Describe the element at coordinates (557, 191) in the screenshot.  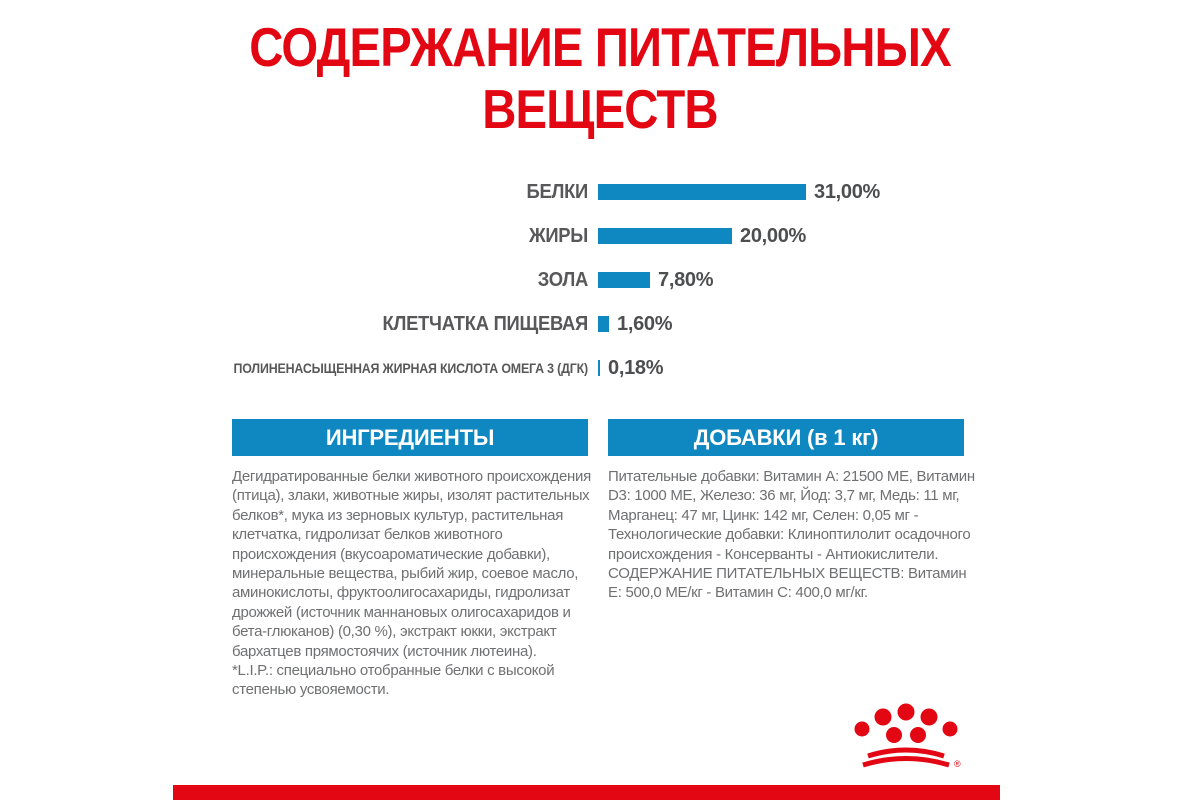
I see `chart-category-label: БЕЛКИ` at that location.